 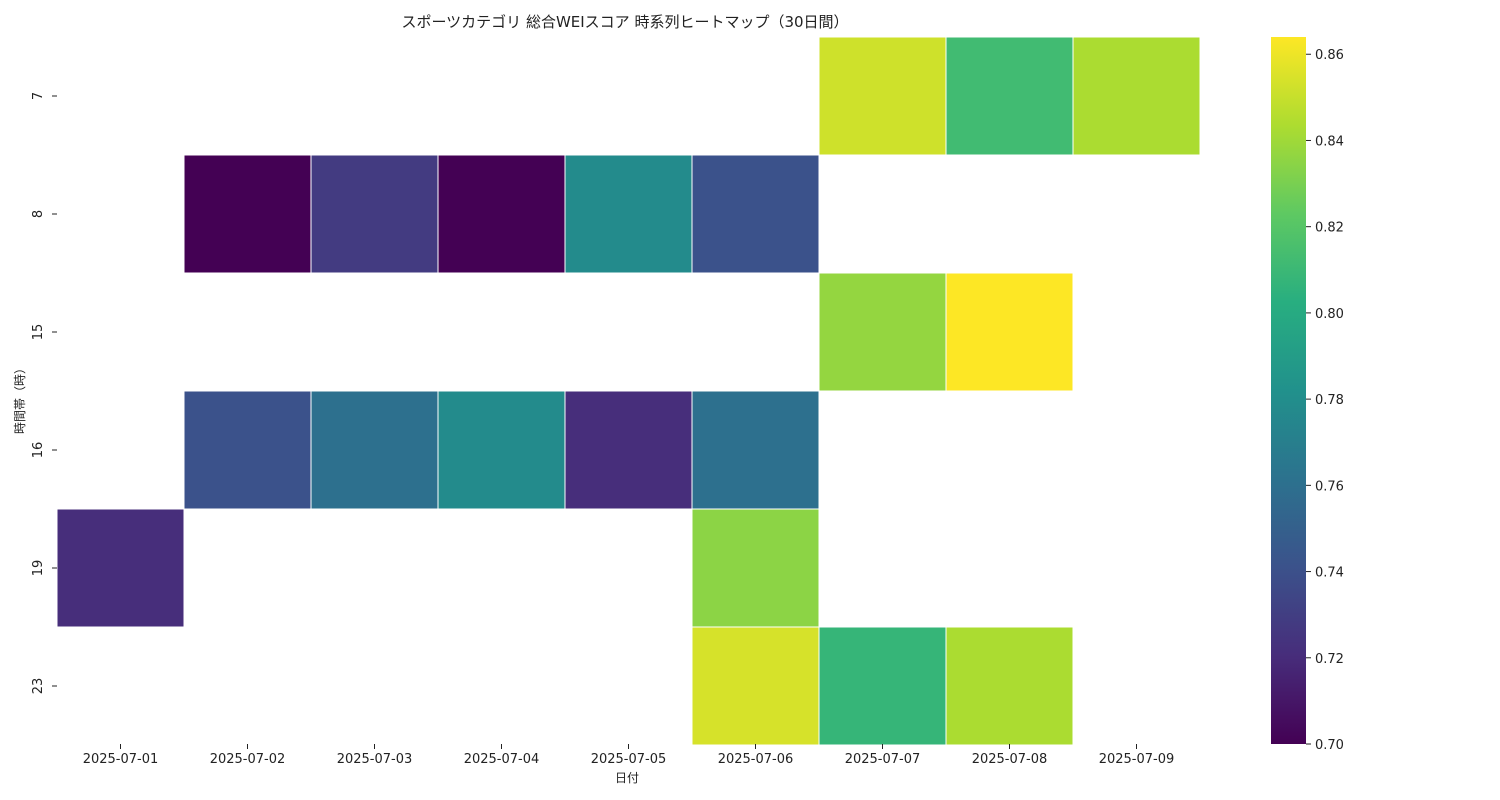 What do you see at coordinates (1329, 400) in the screenshot?
I see `colorbar-tick-label: 0.78` at bounding box center [1329, 400].